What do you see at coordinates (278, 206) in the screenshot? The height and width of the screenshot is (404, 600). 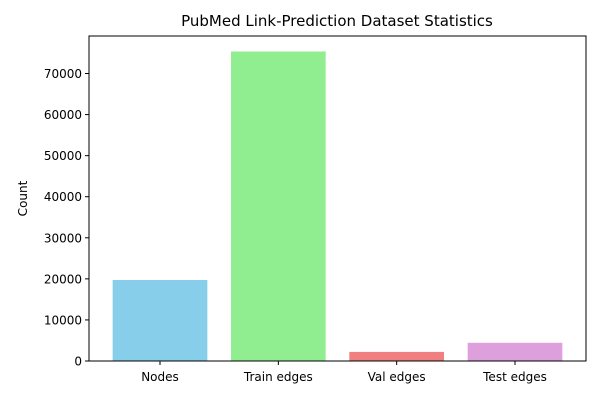 I see `bar-train-edges` at bounding box center [278, 206].